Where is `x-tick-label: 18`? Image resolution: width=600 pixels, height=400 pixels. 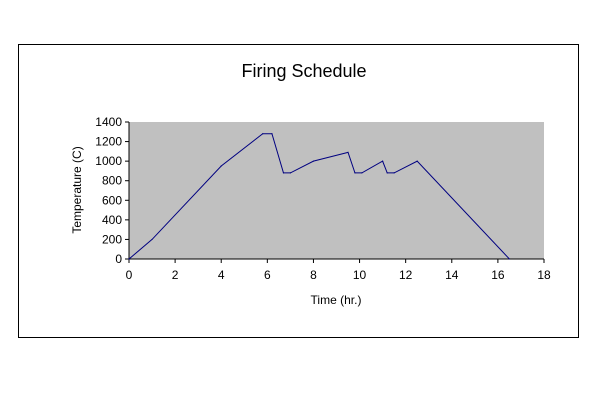 x-tick-label: 18 is located at coordinates (544, 275).